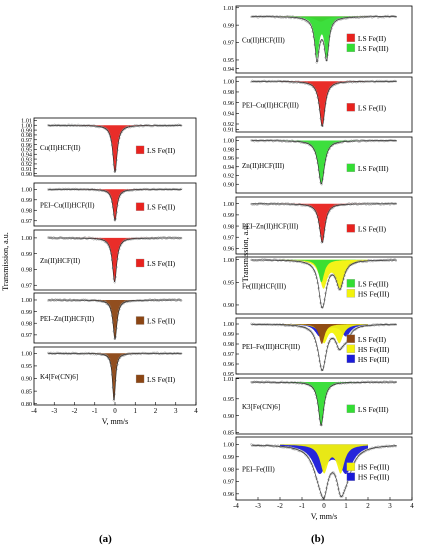 This screenshot has height=550, width=423. Describe the element at coordinates (280, 506) in the screenshot. I see `x-tick-label: -2` at that location.